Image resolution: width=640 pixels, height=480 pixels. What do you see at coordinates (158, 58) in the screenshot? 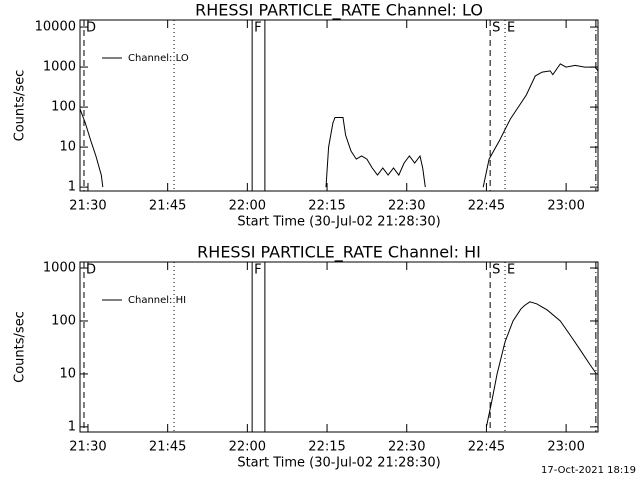
I see `legend-label: Channel: LO` at bounding box center [158, 58].